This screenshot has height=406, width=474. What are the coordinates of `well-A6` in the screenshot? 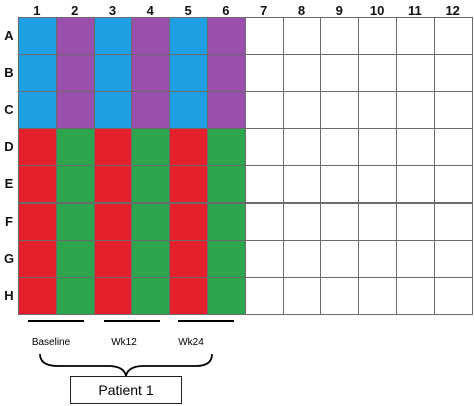 It's located at (226, 36).